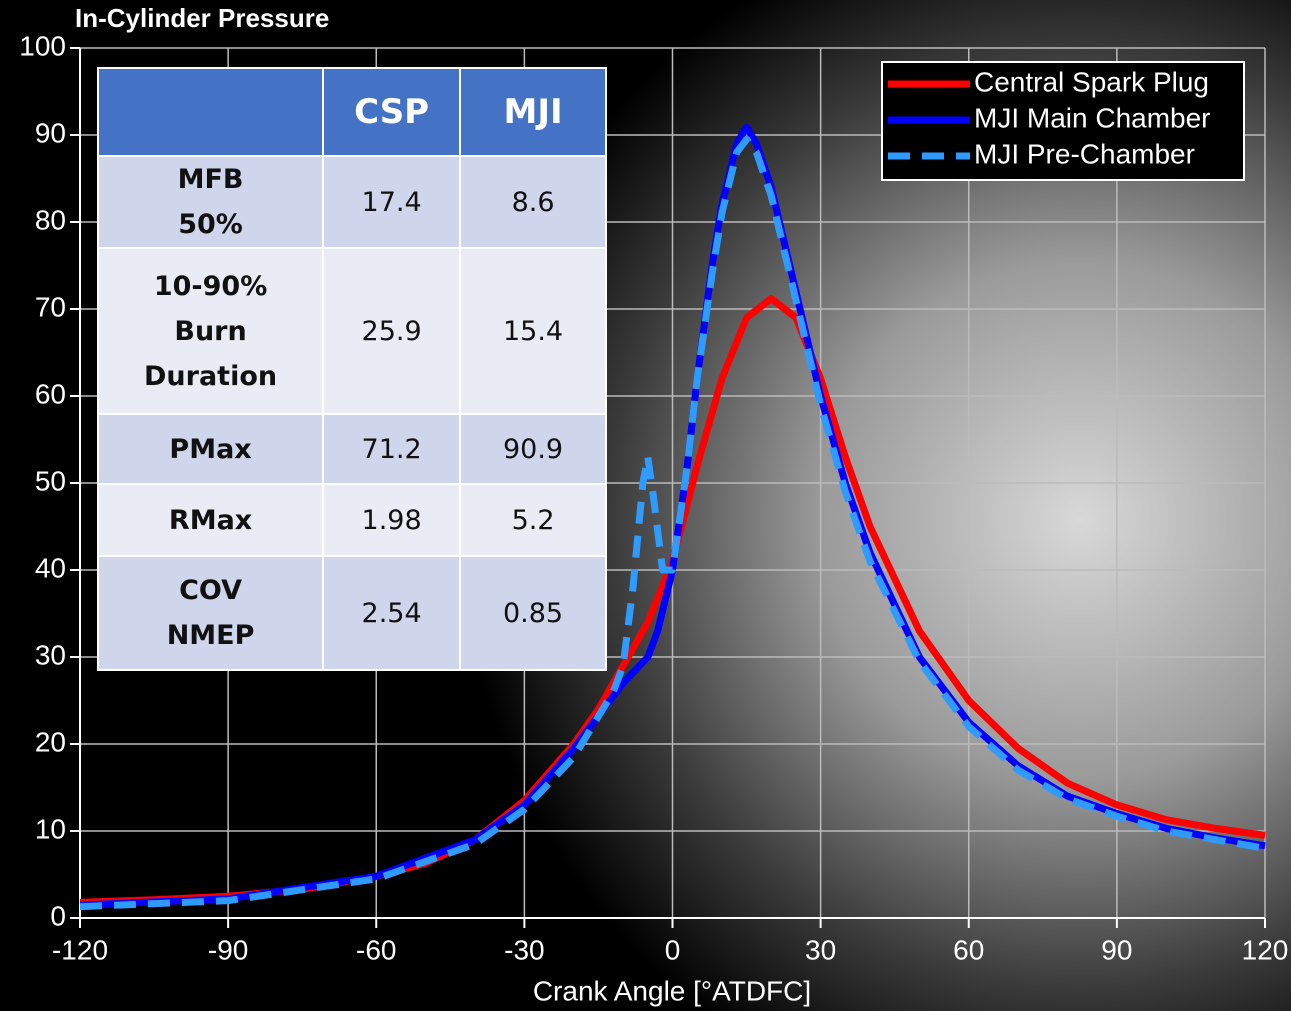 The image size is (1291, 1011). What do you see at coordinates (202, 18) in the screenshot?
I see `chart-title: In-Cylinder Pressure` at bounding box center [202, 18].